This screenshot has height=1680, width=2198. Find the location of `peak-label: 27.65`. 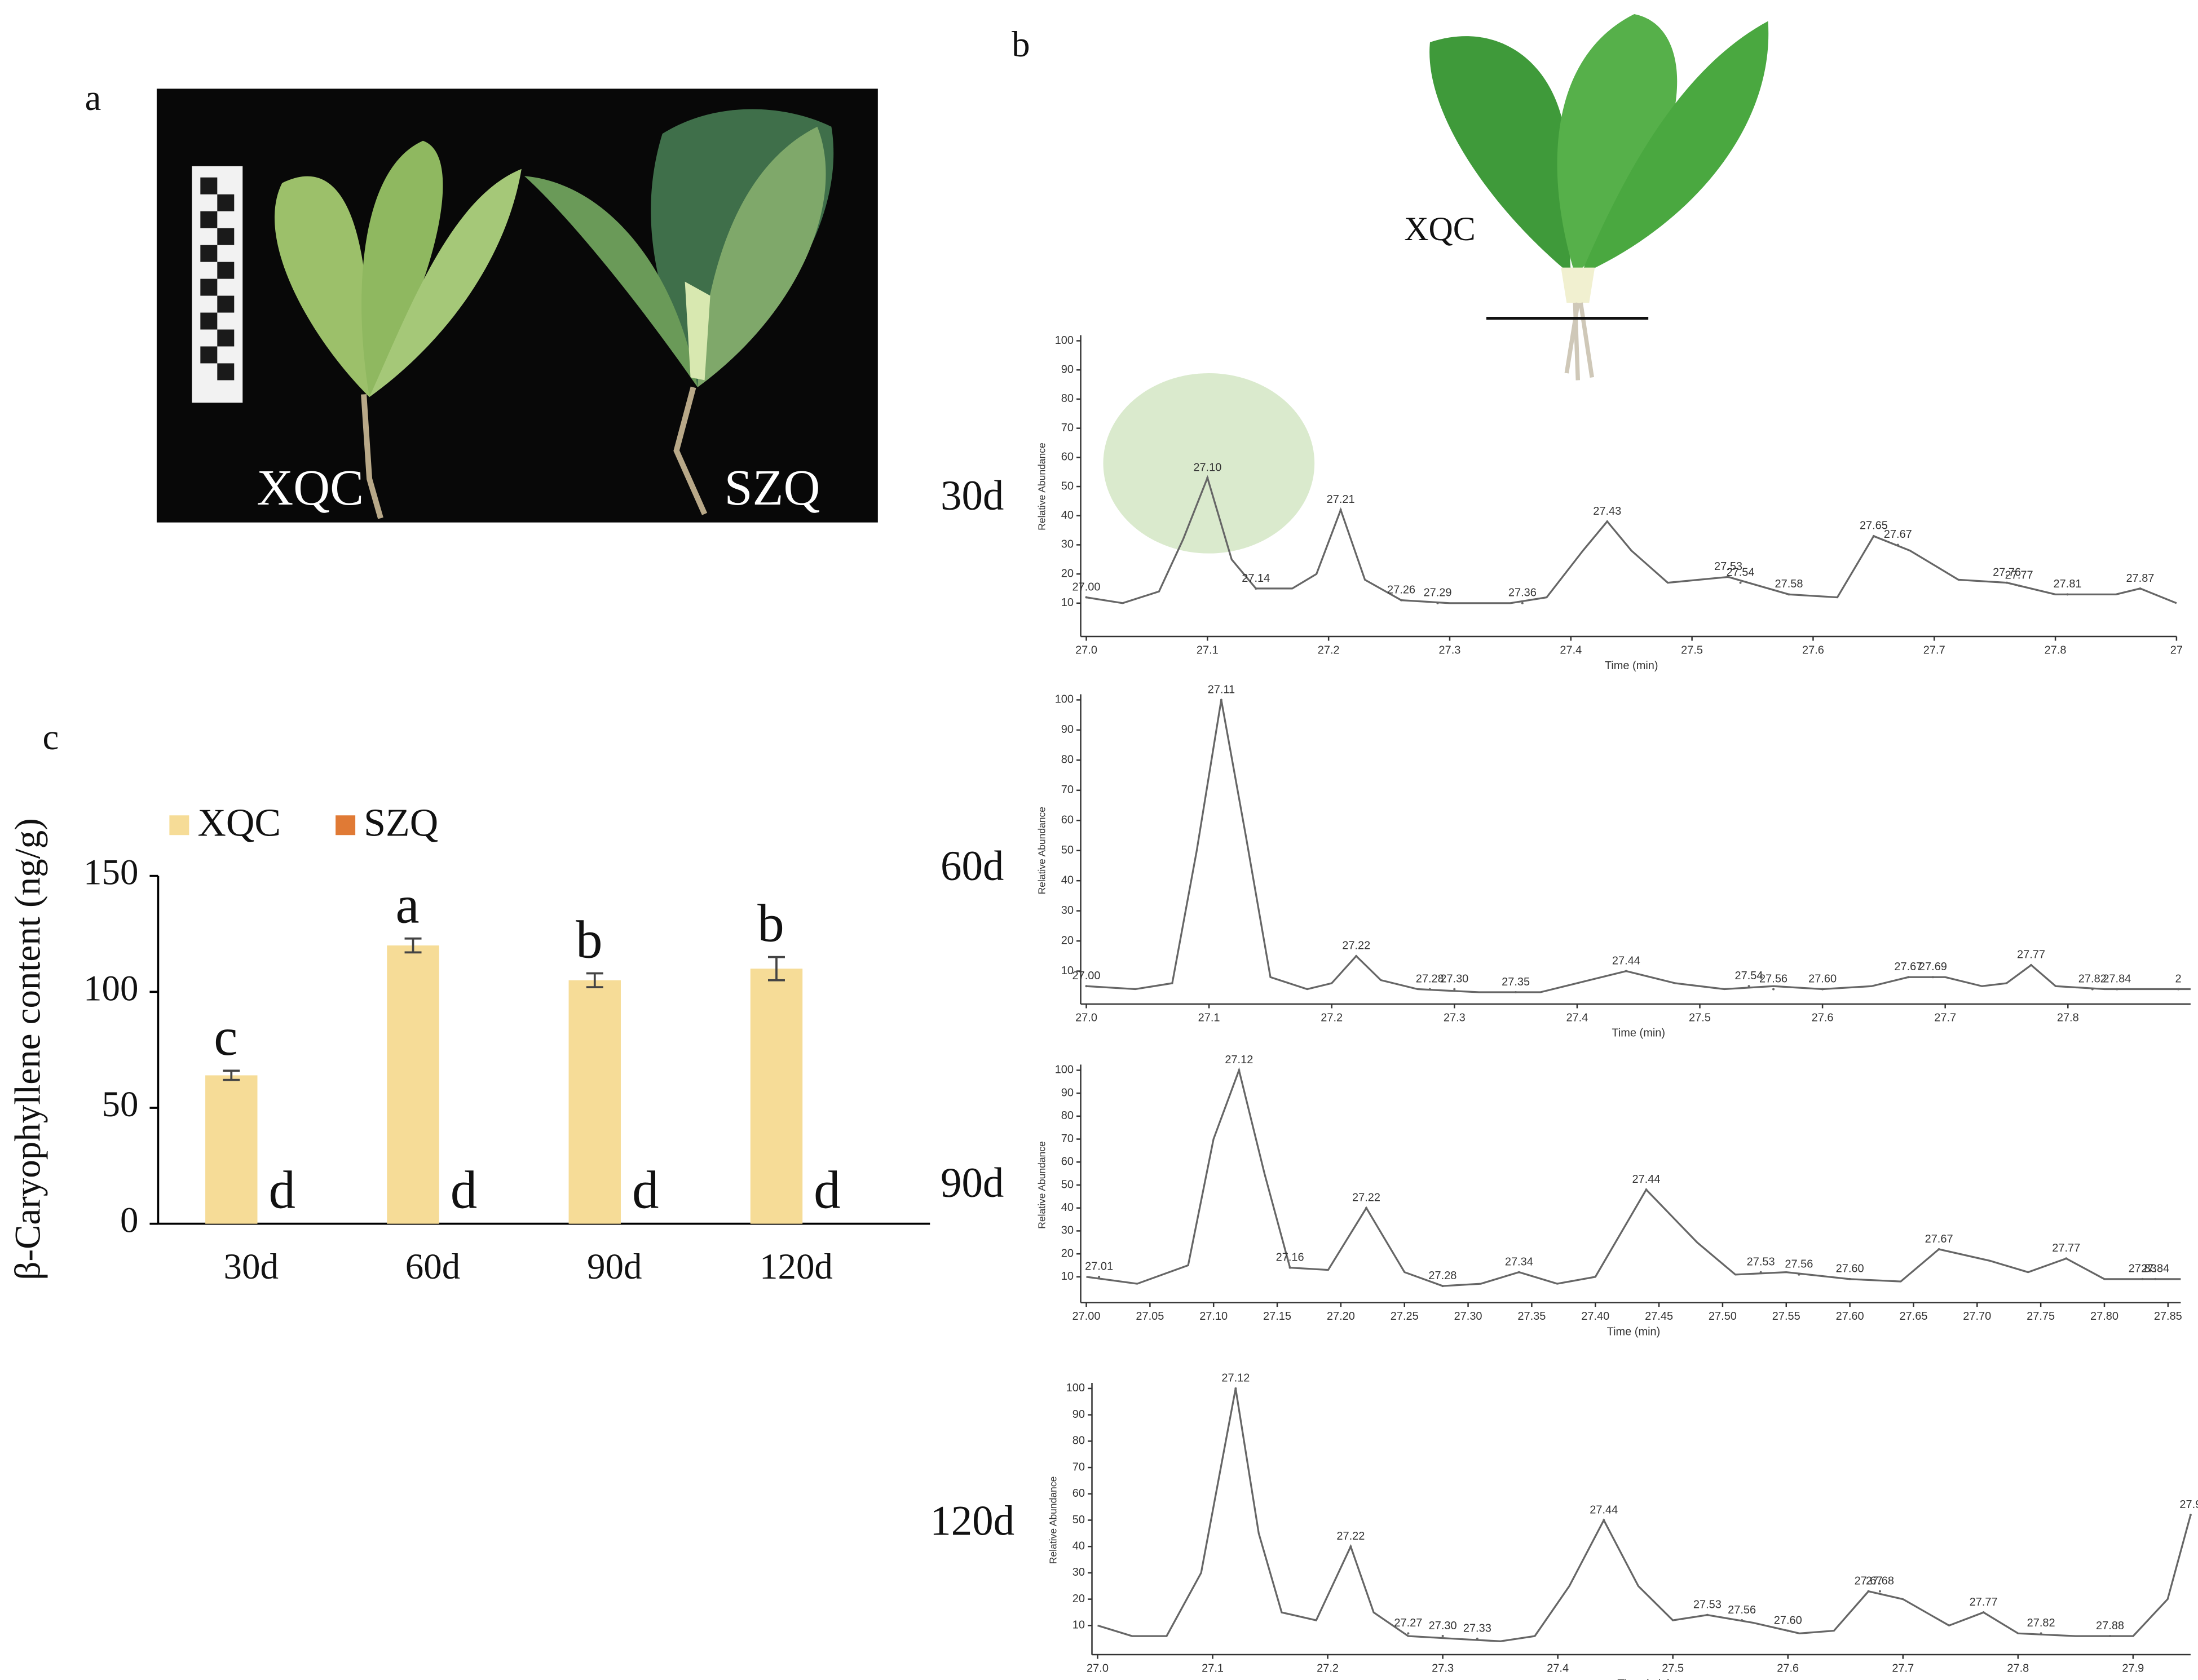

peak-label: 27.65 is located at coordinates (1874, 526).